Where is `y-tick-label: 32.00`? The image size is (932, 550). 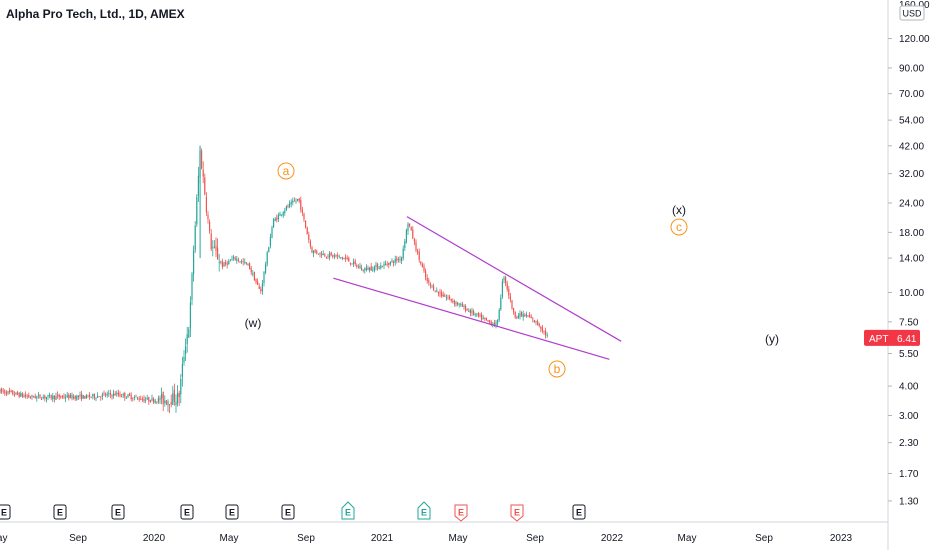 y-tick-label: 32.00 is located at coordinates (911, 174).